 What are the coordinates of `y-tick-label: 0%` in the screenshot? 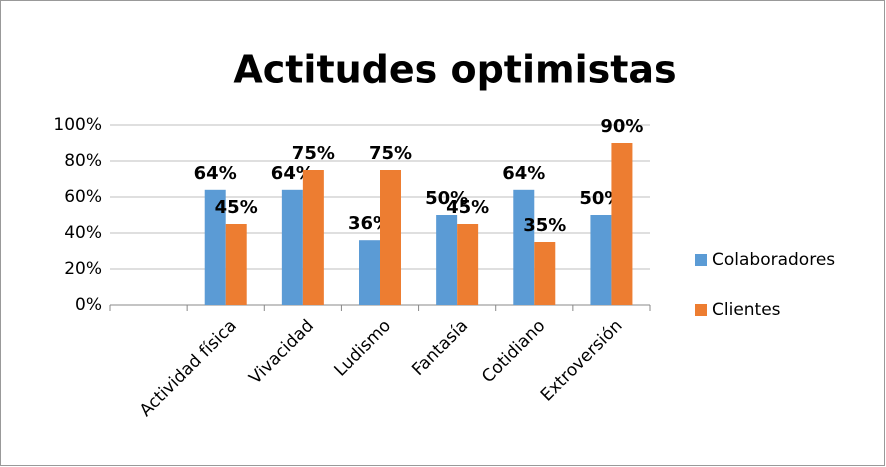 It's located at (88, 305).